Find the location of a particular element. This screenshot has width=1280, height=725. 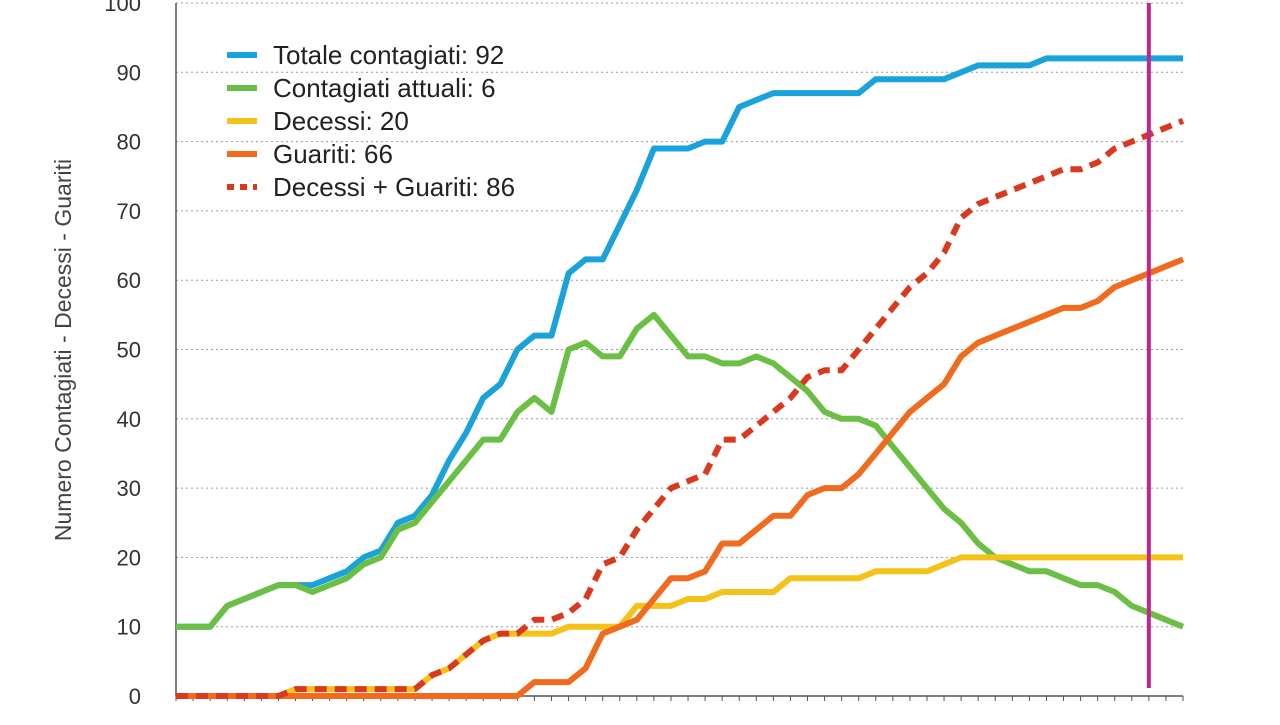

y-tick-label: 100 is located at coordinates (122, 8).